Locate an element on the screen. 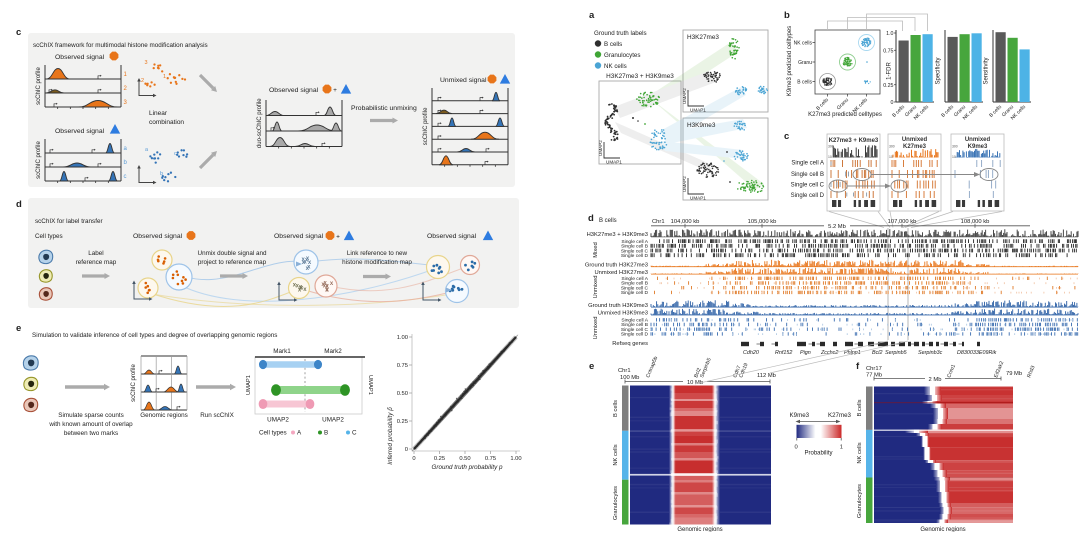  svg-text: 77 Mb is located at coordinates (874, 375).